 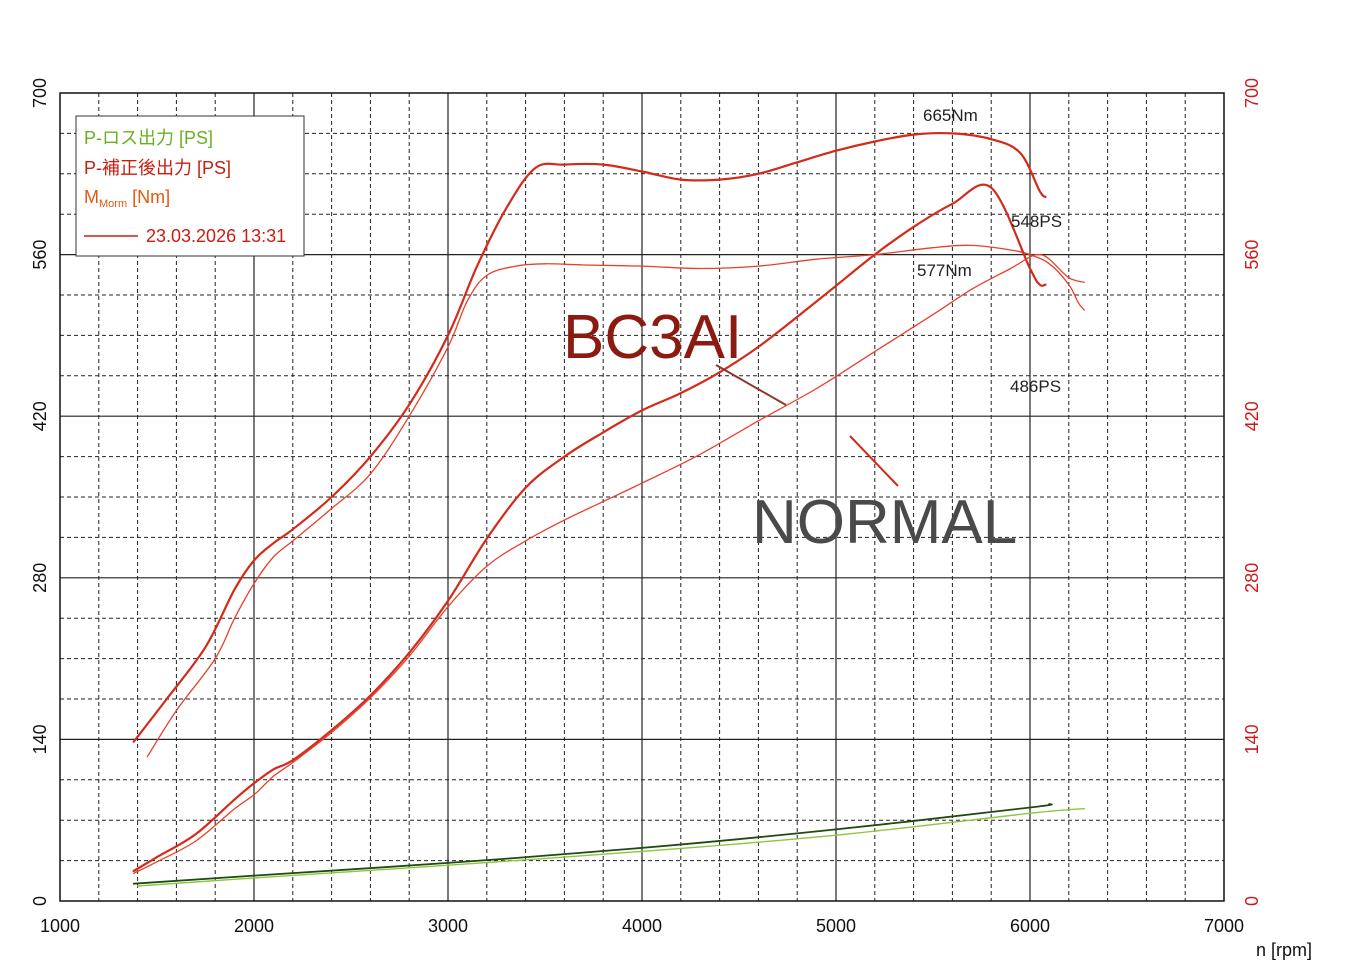 I want to click on x-tick-label: 4000, so click(x=642, y=926).